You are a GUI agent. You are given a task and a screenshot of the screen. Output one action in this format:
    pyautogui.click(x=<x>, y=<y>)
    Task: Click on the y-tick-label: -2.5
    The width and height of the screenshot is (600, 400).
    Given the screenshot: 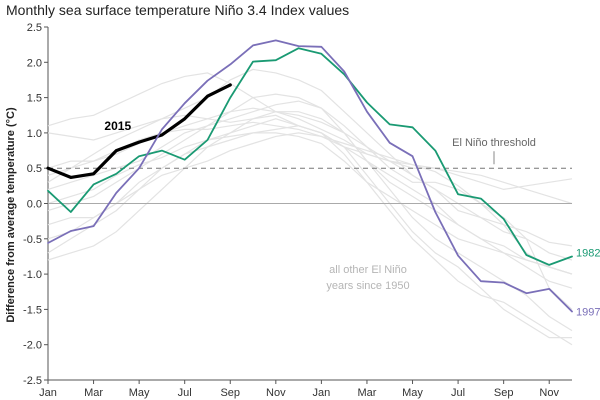 What is the action you would take?
    pyautogui.click(x=32, y=381)
    